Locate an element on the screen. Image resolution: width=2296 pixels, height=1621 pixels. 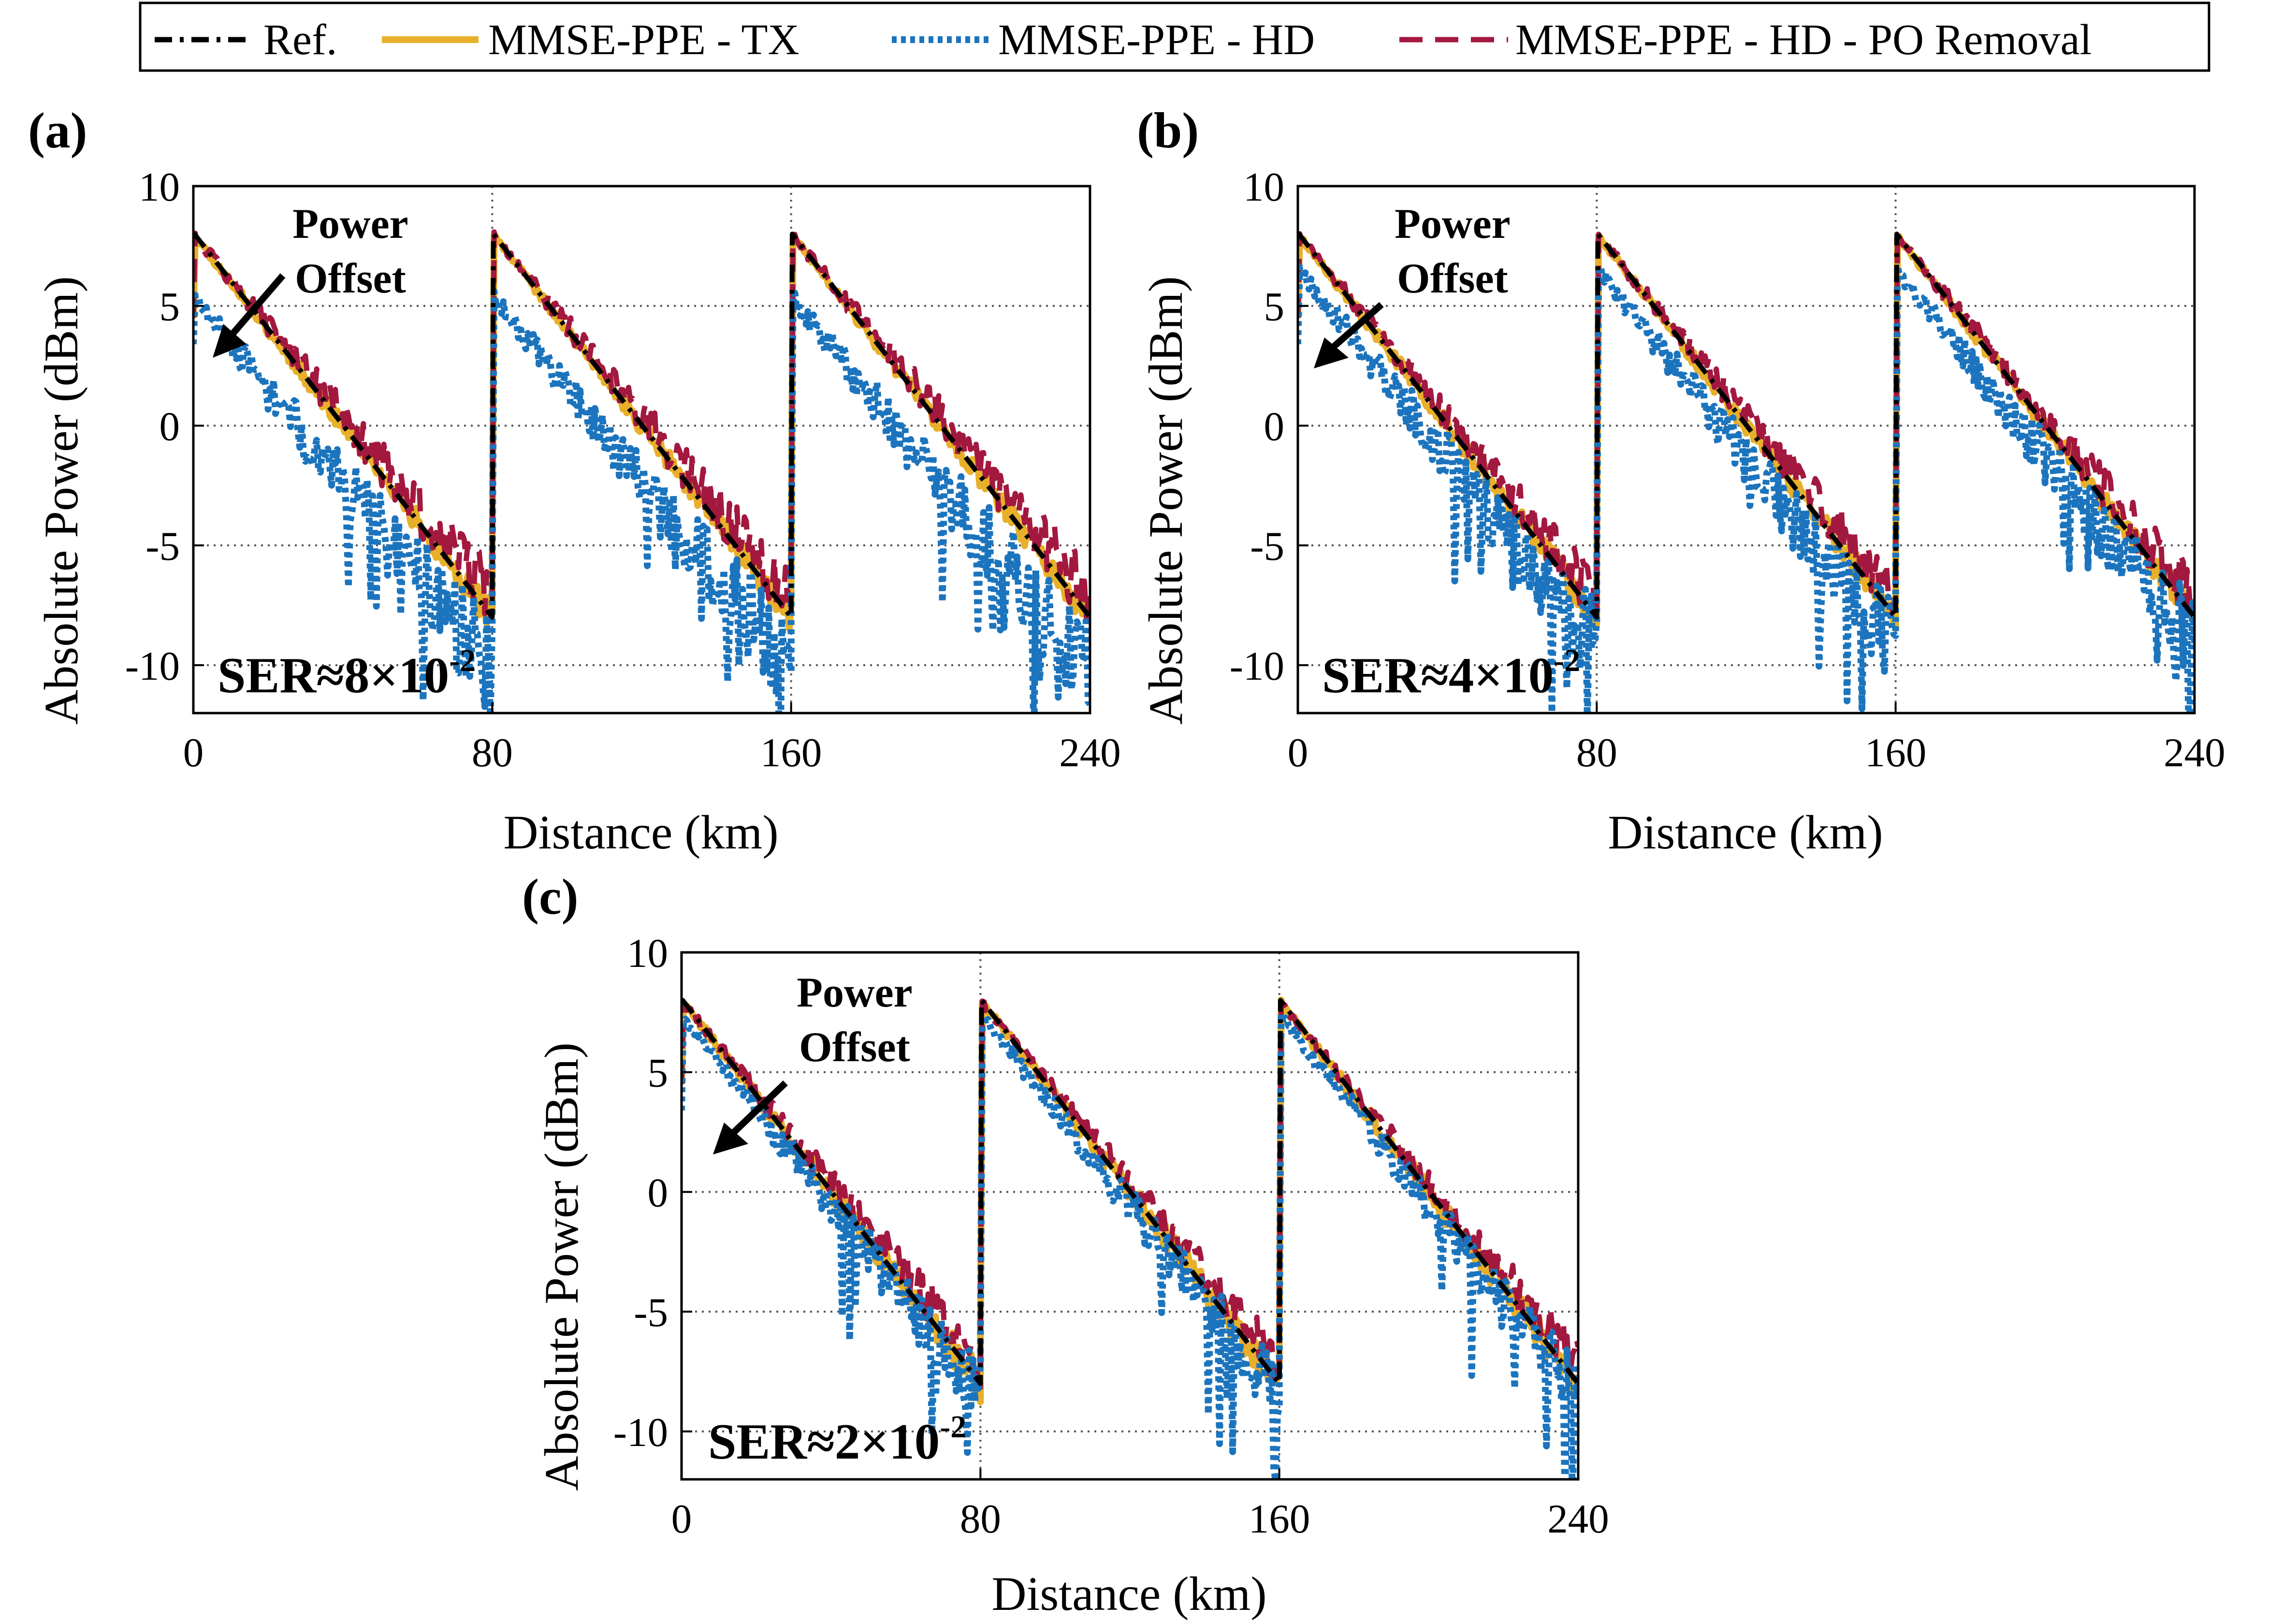
y-axis-label-b: Absolute Power (dBm) is located at coordinates (1165, 500).